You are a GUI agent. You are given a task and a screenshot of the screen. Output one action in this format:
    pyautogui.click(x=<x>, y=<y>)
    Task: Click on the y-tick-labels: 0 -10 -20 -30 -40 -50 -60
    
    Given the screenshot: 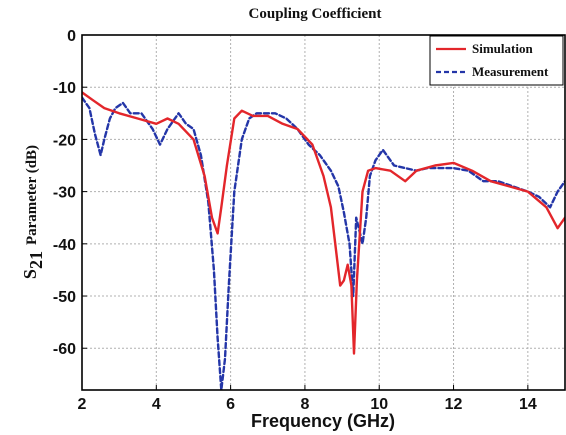 What is the action you would take?
    pyautogui.click(x=70, y=193)
    